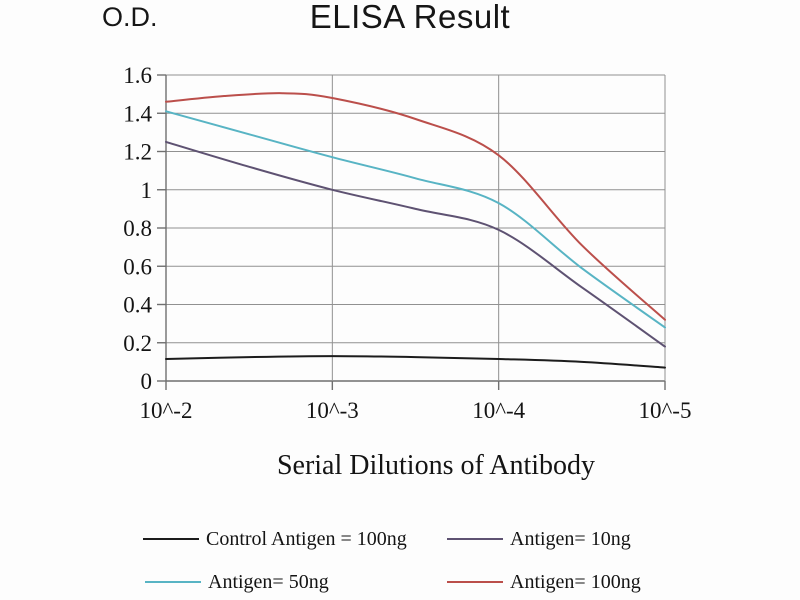 The width and height of the screenshot is (800, 600). Describe the element at coordinates (147, 190) in the screenshot. I see `y-tick-label: 1` at that location.